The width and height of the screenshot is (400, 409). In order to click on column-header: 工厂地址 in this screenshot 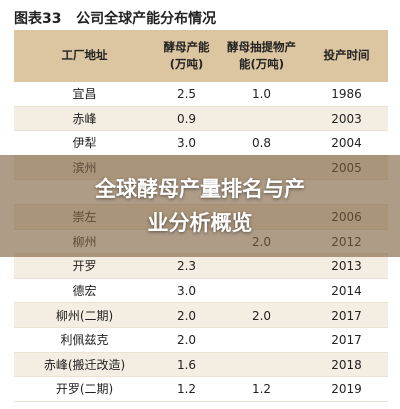, I will do `click(84, 56)`.